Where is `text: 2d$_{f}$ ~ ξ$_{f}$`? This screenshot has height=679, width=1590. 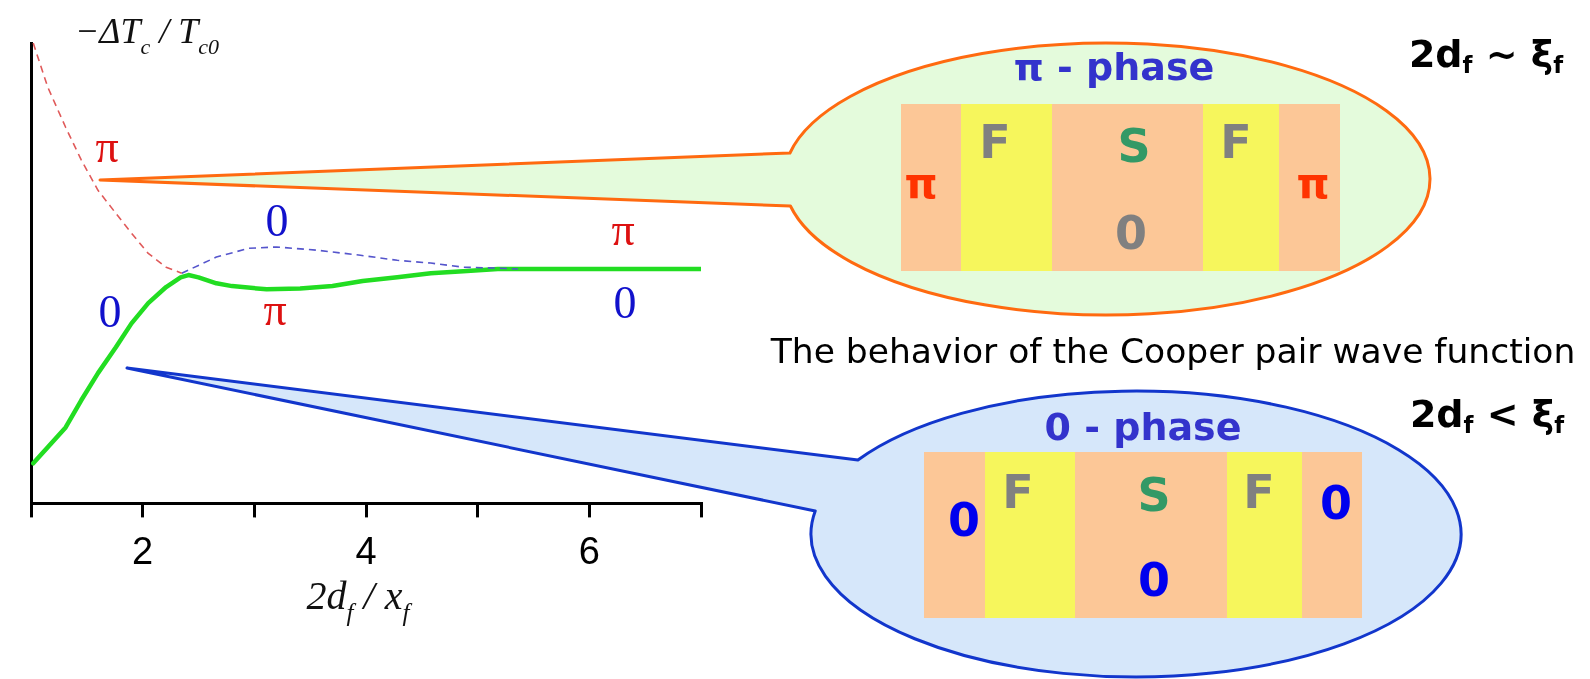 text: 2d$_{f}$ ~ ξ$_{f}$ is located at coordinates (1486, 55).